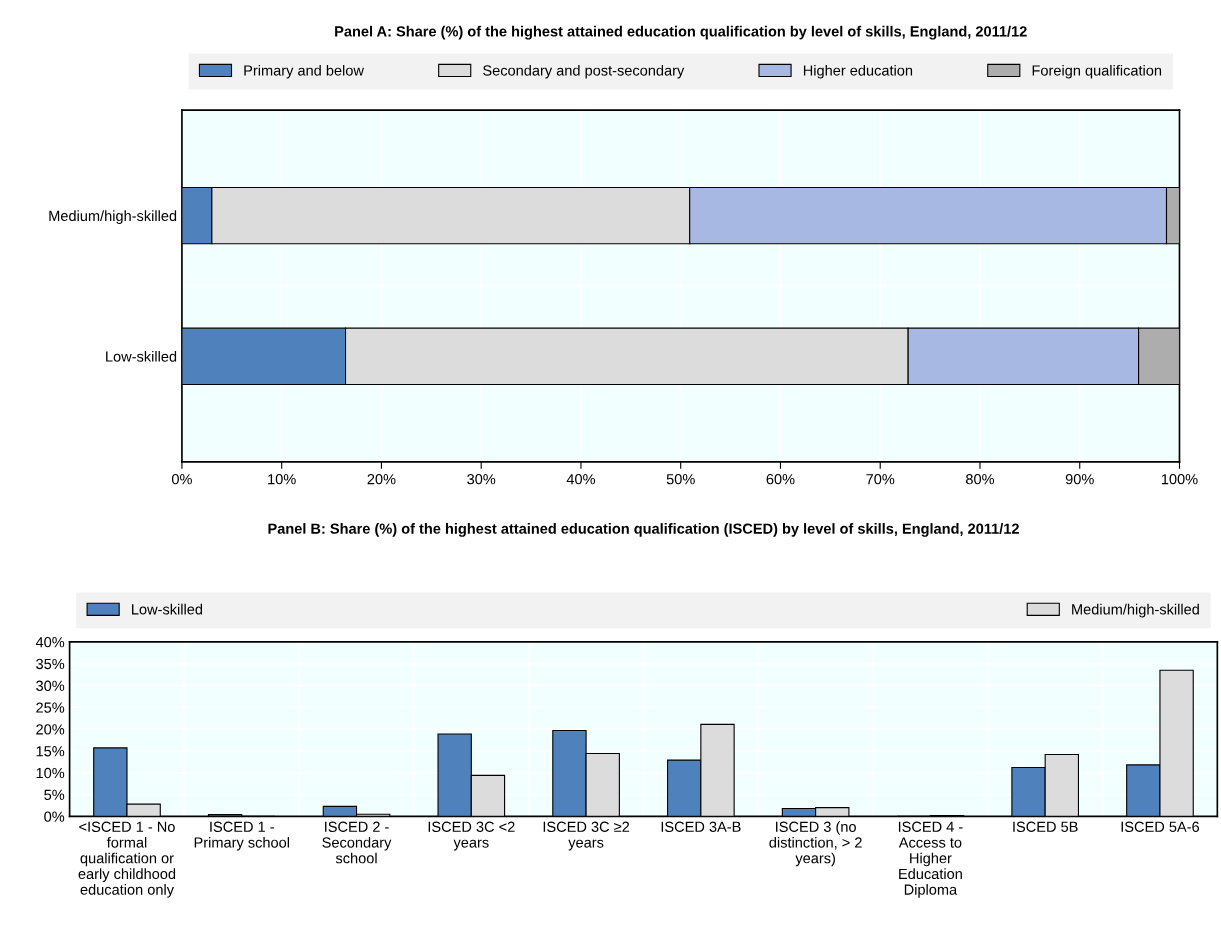 The width and height of the screenshot is (1221, 933). What do you see at coordinates (1179, 479) in the screenshot?
I see `x-tick-label: 100%` at bounding box center [1179, 479].